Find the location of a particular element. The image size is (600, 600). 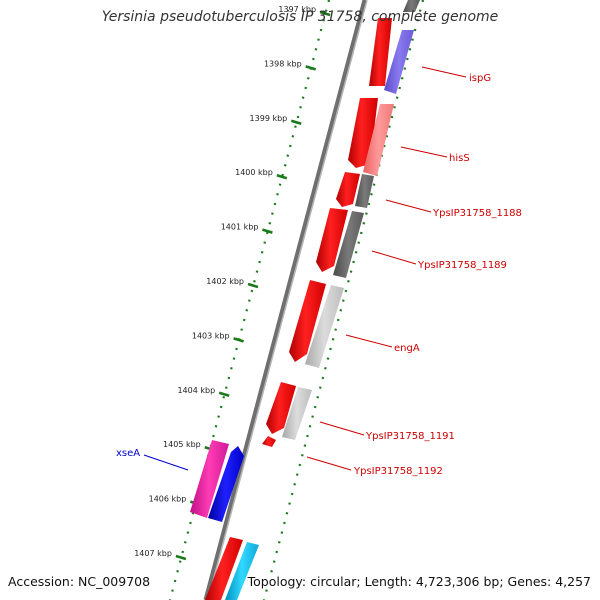

gene-label-enga: engA is located at coordinates (407, 348).